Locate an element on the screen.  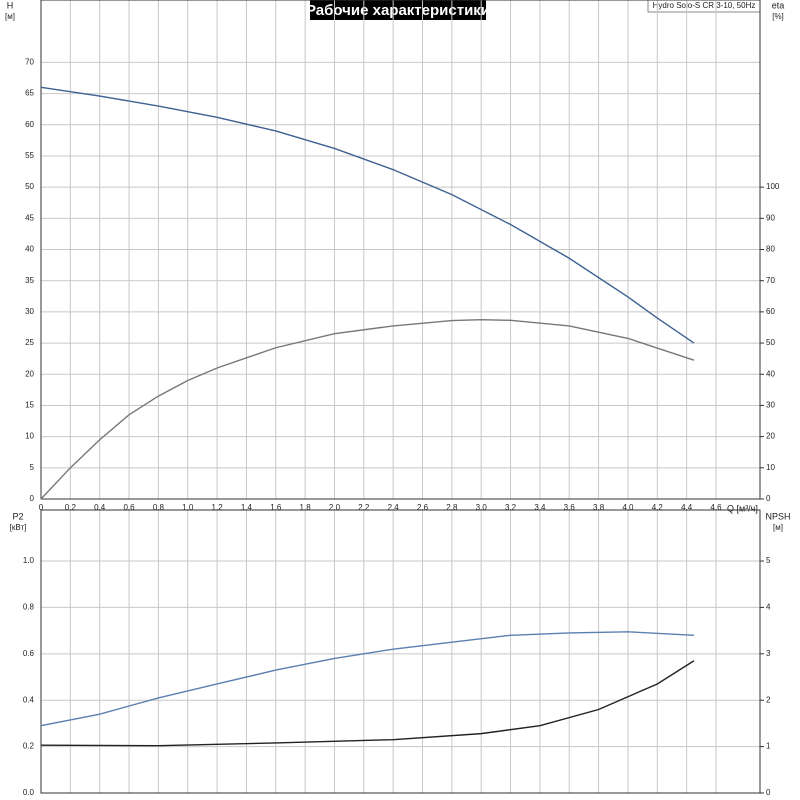
y-tick-label: 0.0 is located at coordinates (29, 792).